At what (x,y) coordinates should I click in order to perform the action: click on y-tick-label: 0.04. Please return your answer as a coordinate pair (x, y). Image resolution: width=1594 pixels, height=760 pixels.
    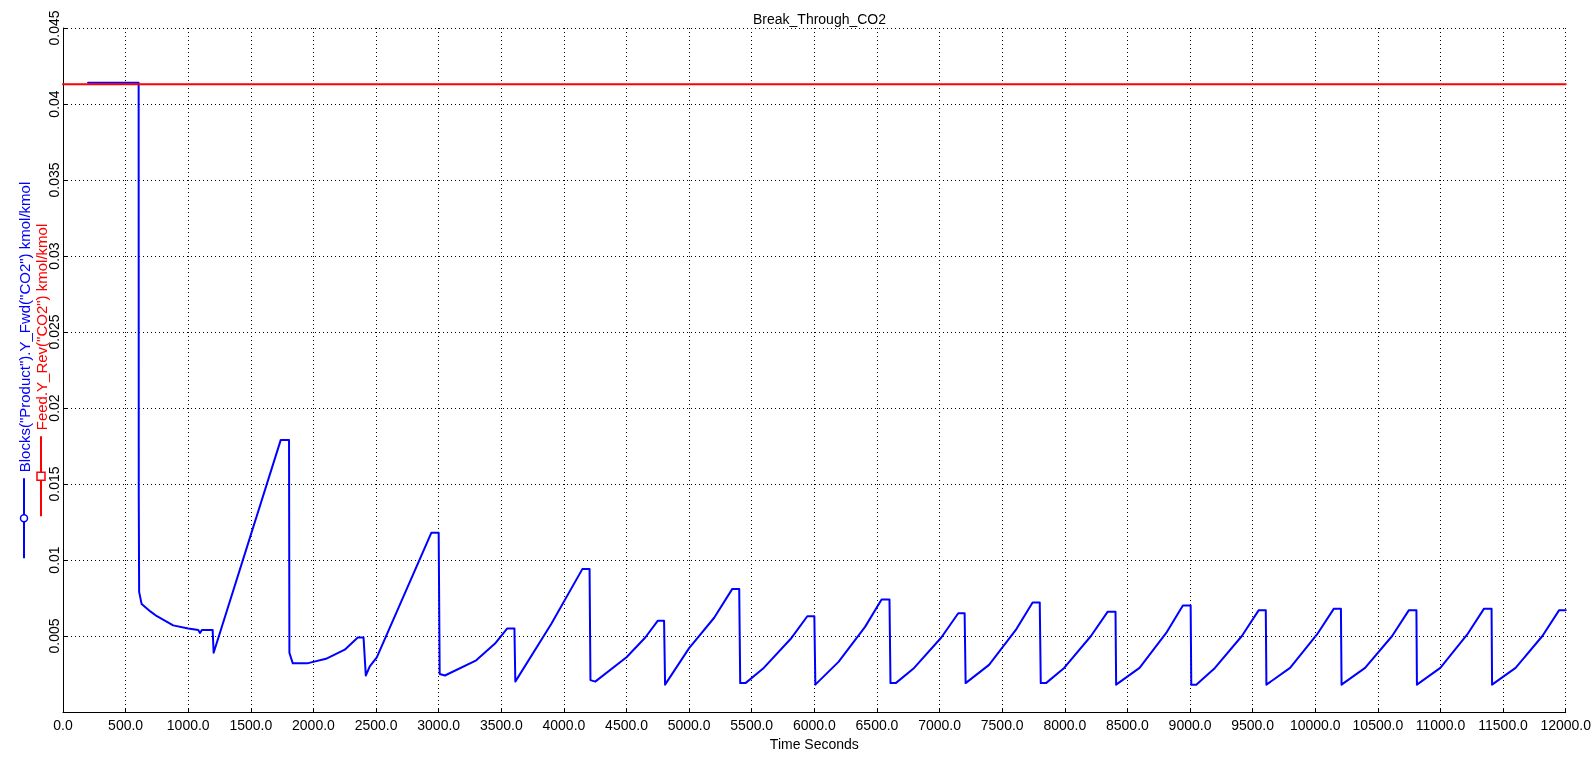
    Looking at the image, I should click on (54, 104).